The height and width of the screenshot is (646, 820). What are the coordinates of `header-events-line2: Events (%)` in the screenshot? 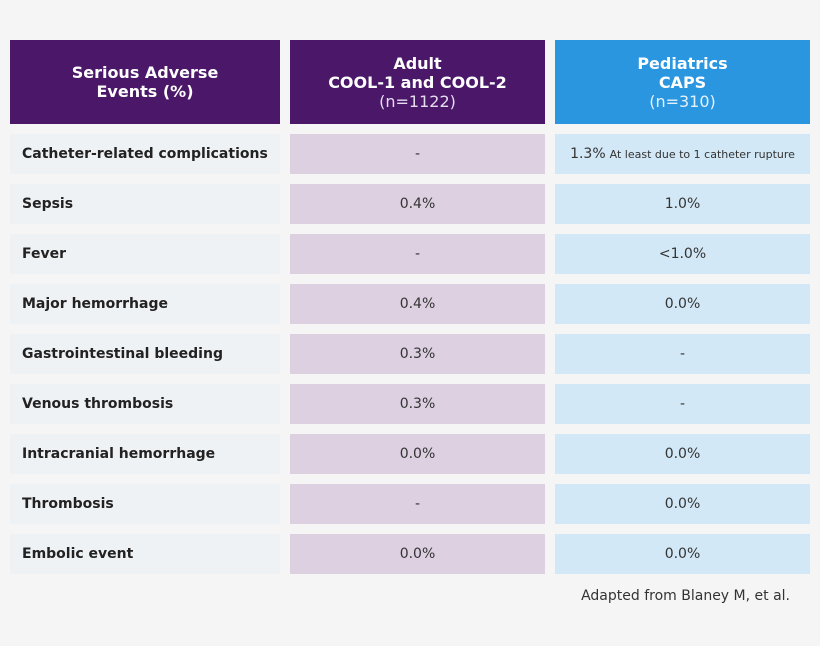 It's located at (145, 91).